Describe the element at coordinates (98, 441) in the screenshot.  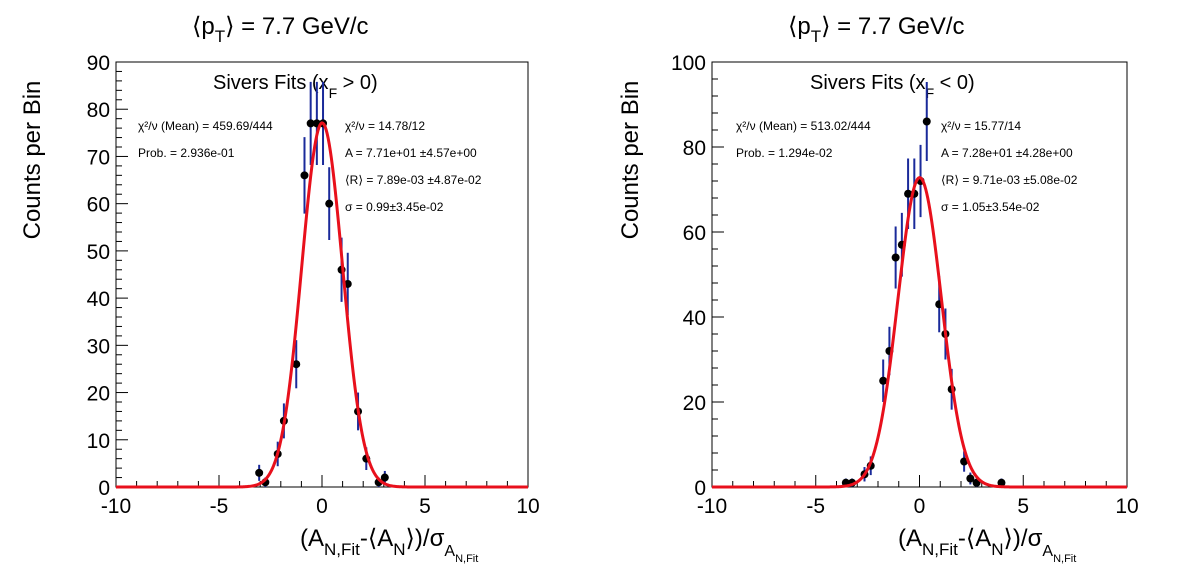
I see `y-tick-label: 10` at that location.